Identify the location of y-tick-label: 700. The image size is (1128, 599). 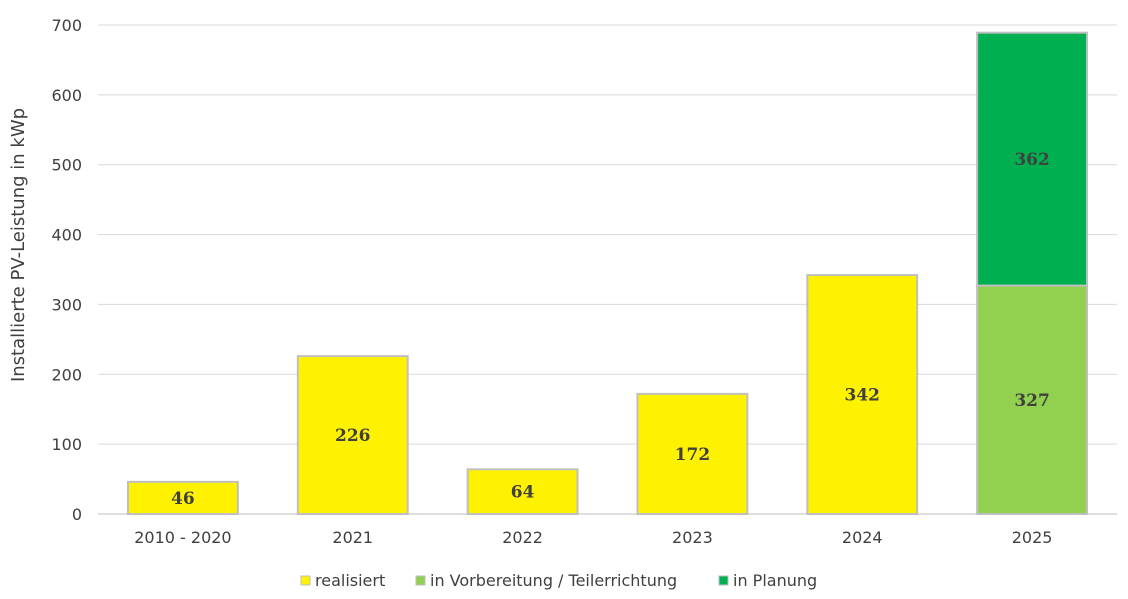
(66, 25).